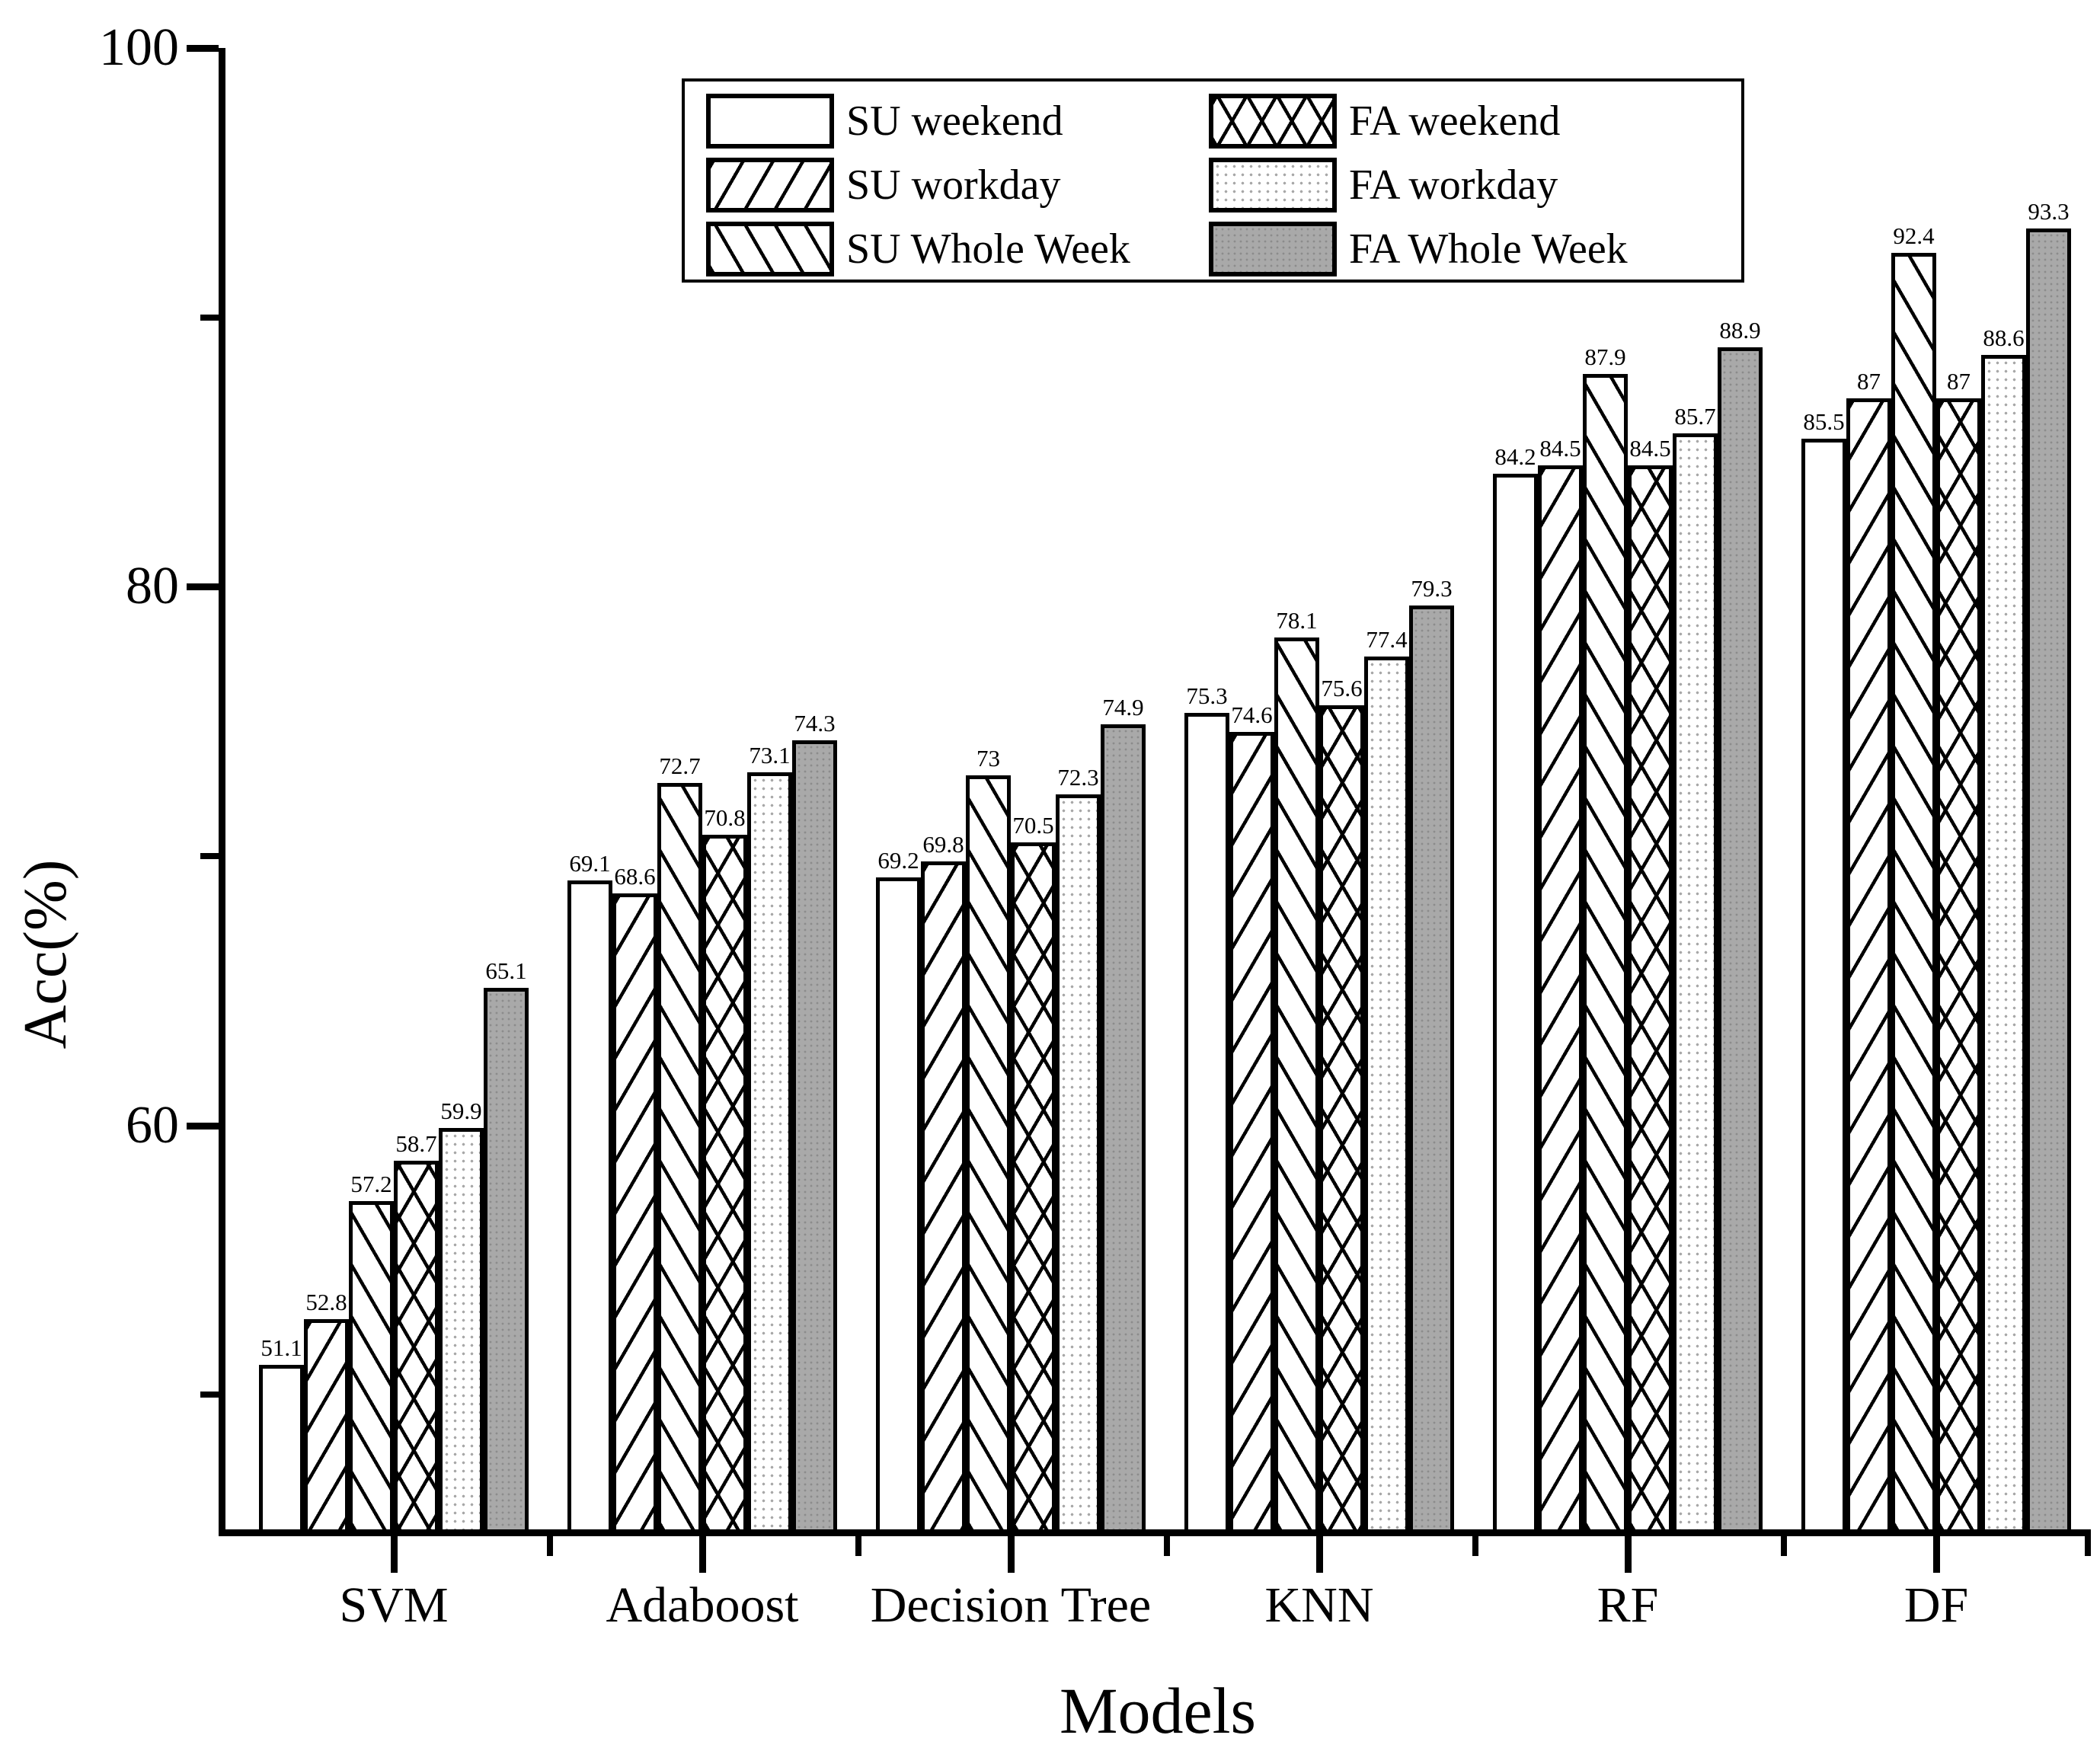  I want to click on x-axis, so click(1155, 1532).